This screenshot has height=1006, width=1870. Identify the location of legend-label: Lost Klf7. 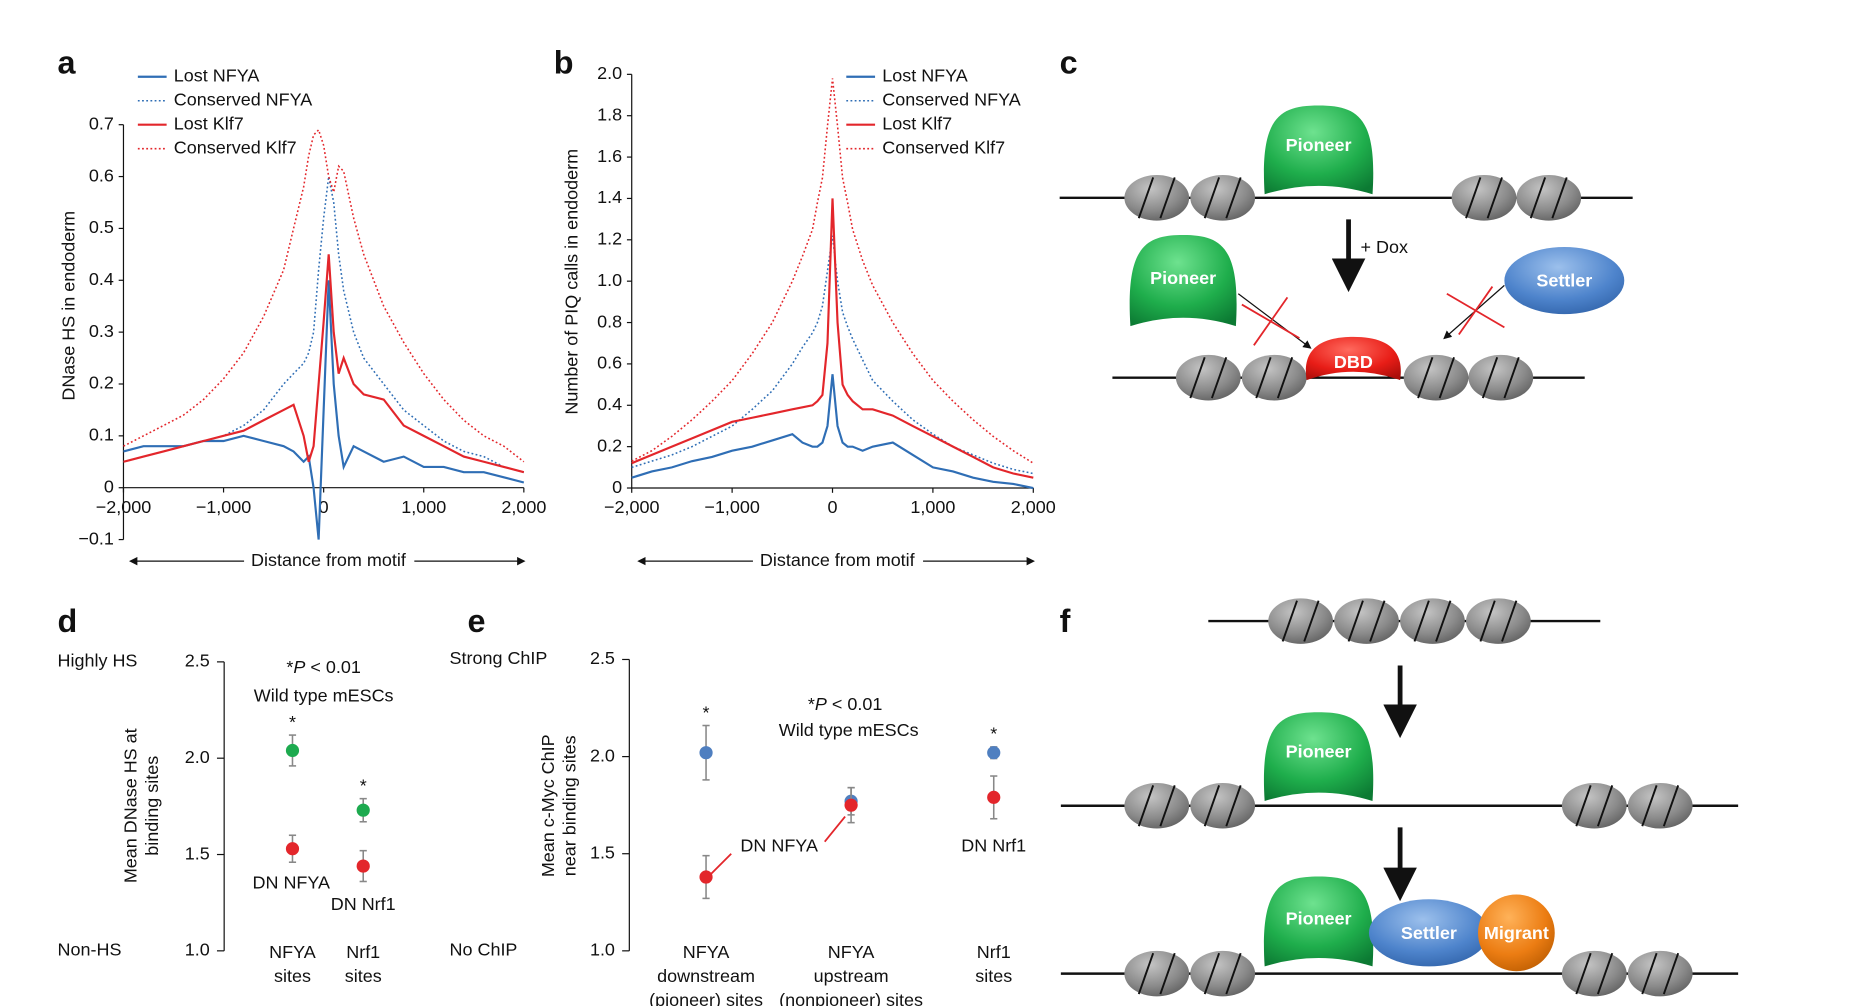
(917, 123).